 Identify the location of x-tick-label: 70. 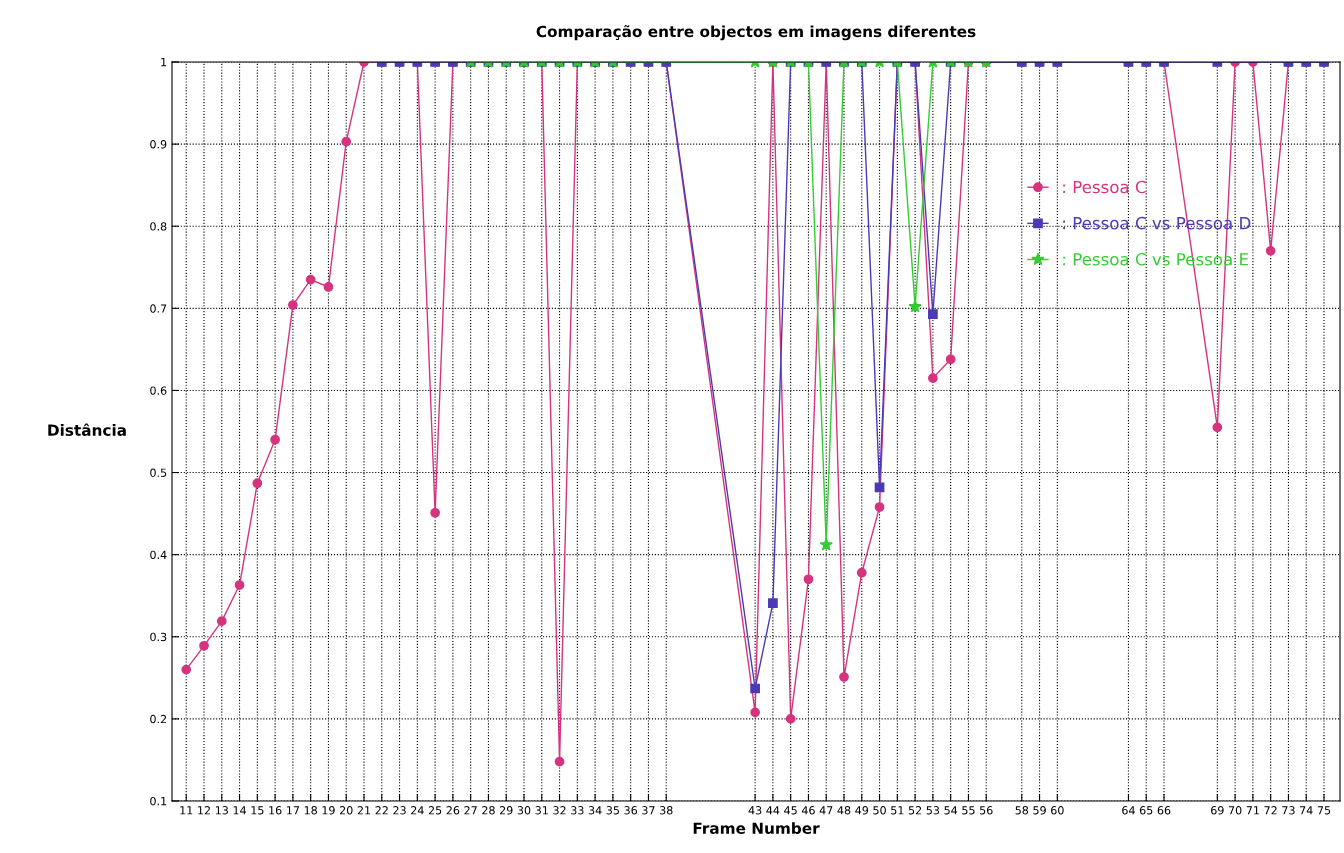
(1235, 810).